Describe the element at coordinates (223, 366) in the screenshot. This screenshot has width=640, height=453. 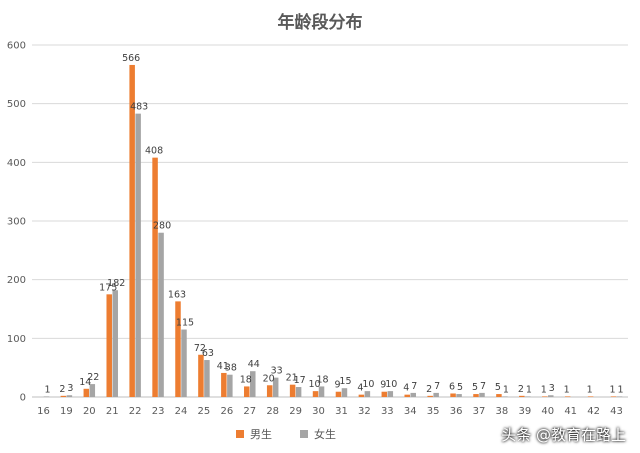
I see `data-label: 41` at that location.